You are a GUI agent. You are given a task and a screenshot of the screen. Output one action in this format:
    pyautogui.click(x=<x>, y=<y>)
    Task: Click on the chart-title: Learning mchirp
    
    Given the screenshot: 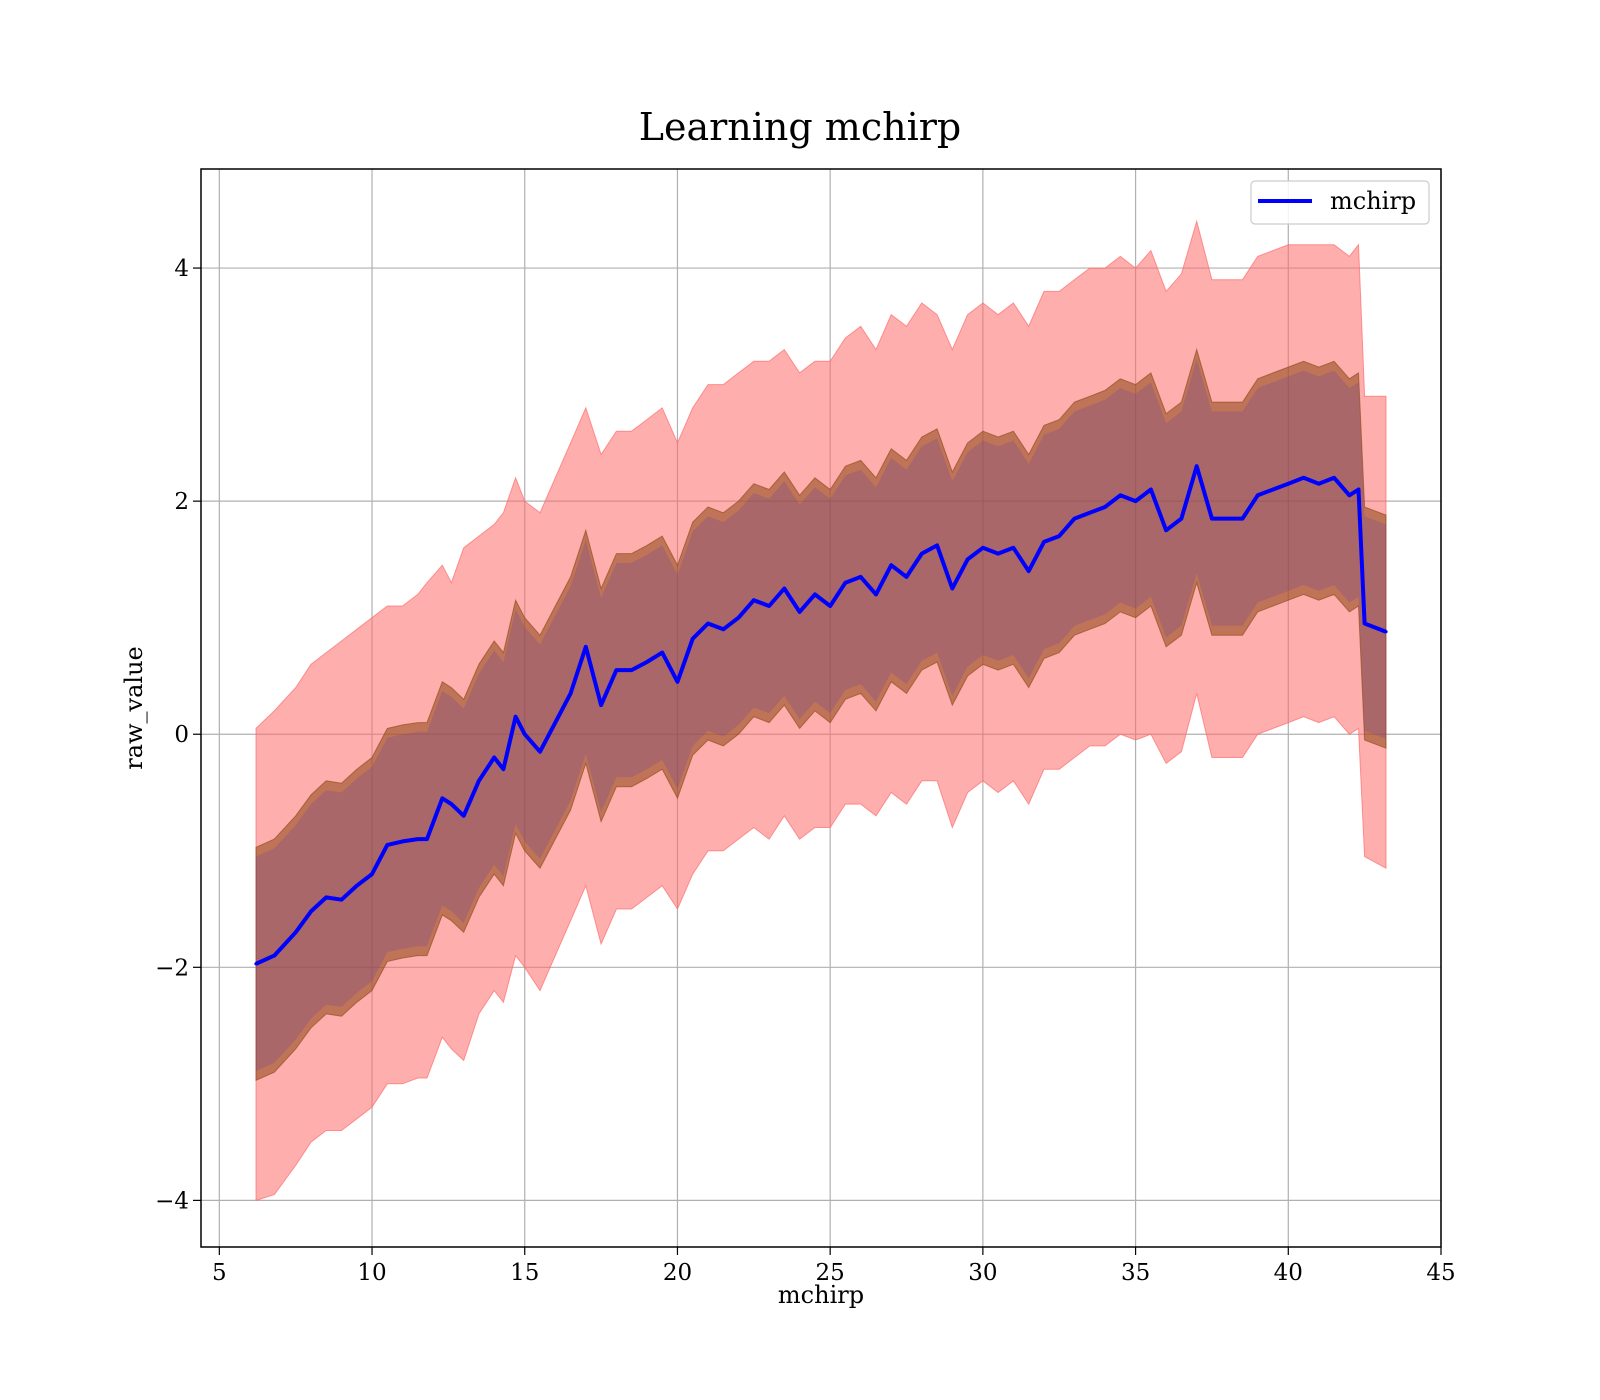 What is the action you would take?
    pyautogui.click(x=800, y=127)
    